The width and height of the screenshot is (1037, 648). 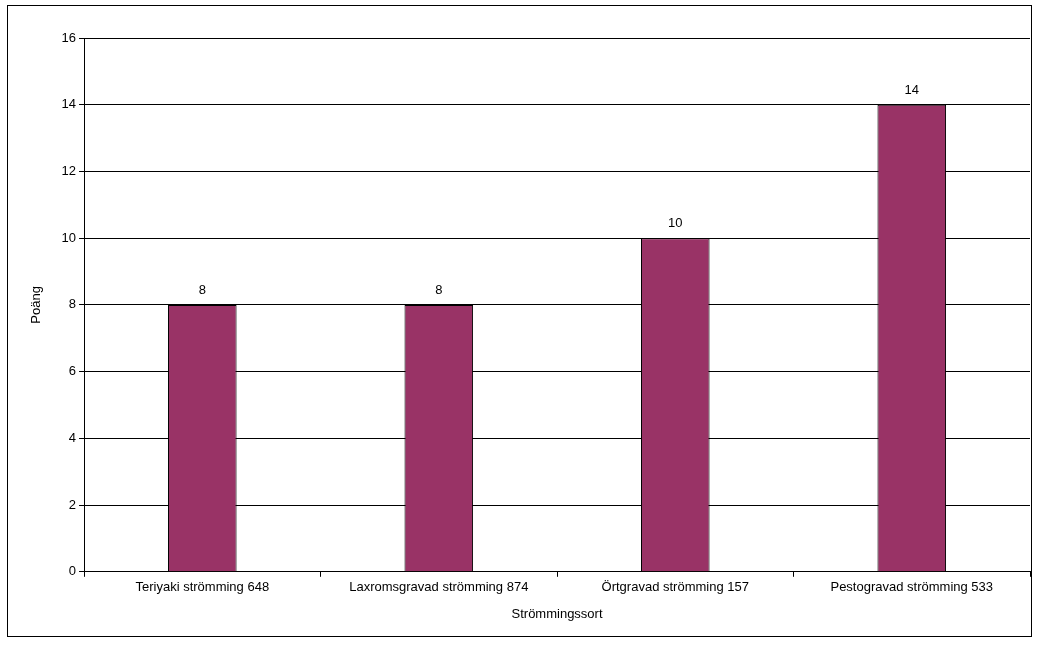 I want to click on x-tick-label: Laxromsgravad strömming 874, so click(x=439, y=587).